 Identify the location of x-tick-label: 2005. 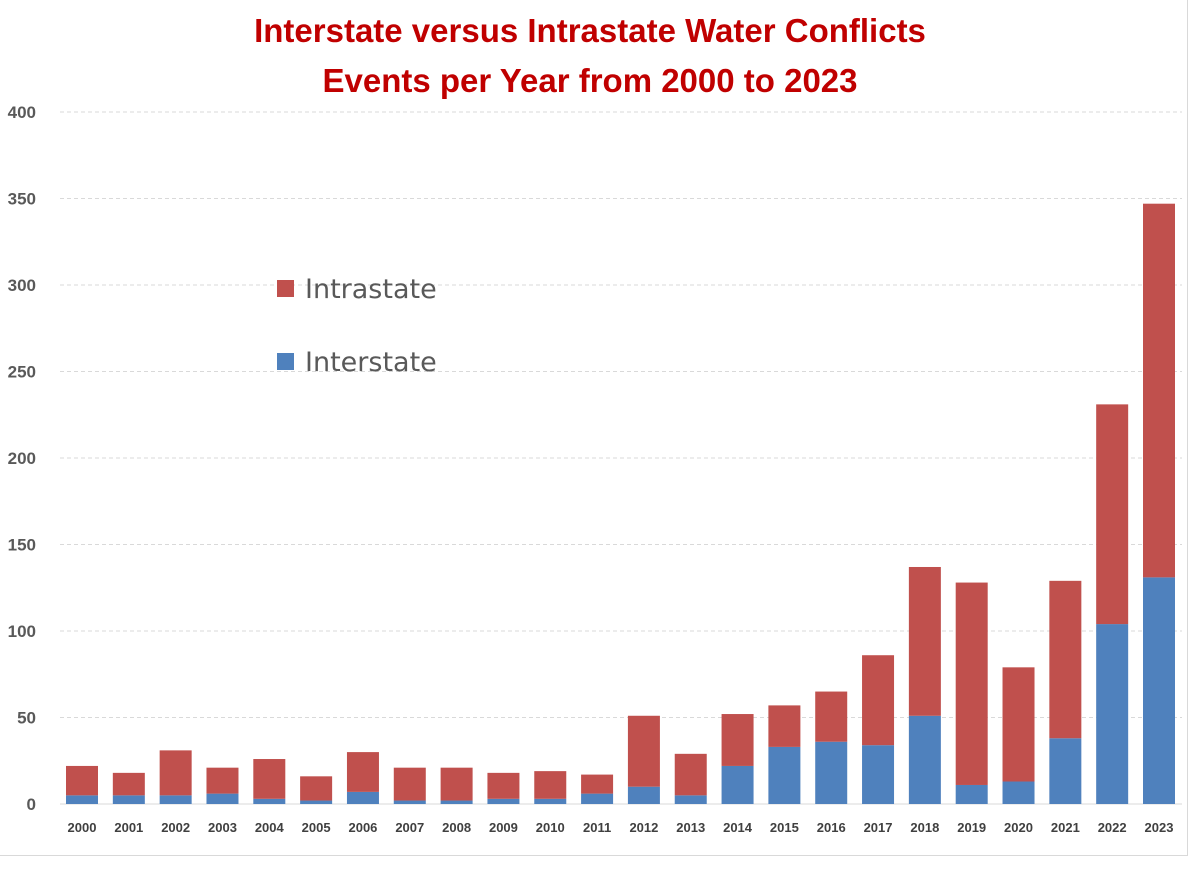
(316, 827).